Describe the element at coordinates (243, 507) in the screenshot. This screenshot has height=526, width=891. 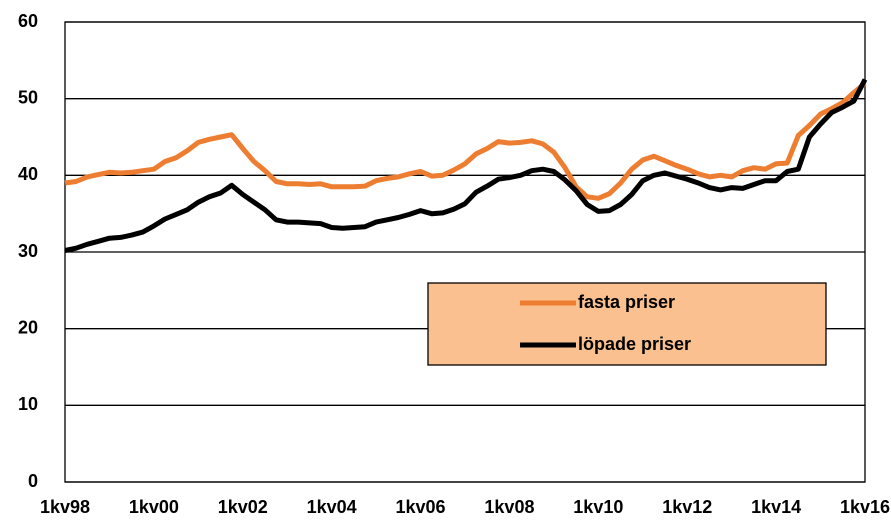
I see `x-tick-label: 1kv02` at that location.